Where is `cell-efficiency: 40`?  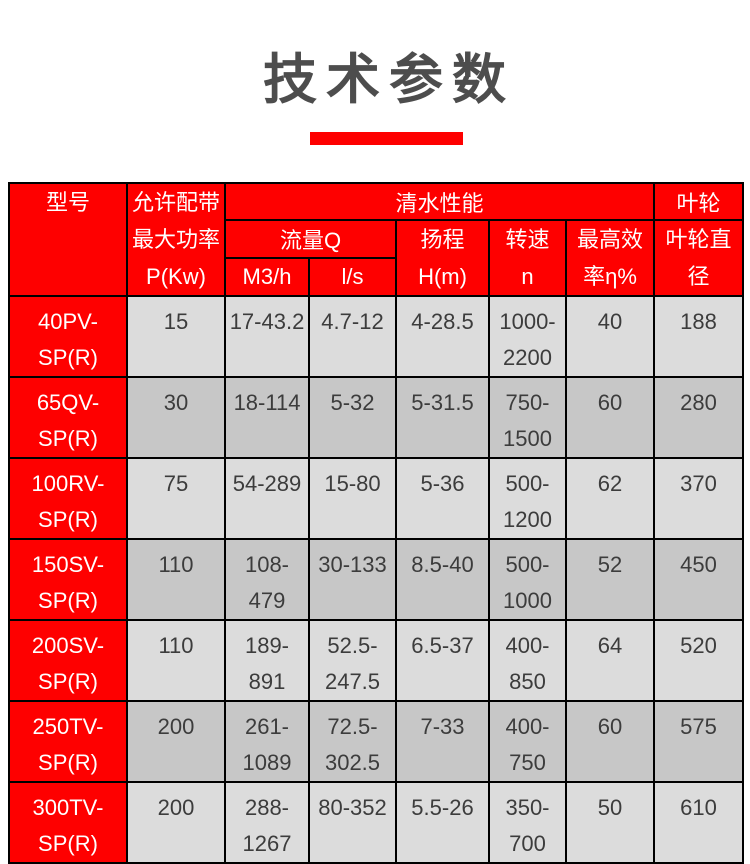
cell-efficiency: 40 is located at coordinates (610, 336).